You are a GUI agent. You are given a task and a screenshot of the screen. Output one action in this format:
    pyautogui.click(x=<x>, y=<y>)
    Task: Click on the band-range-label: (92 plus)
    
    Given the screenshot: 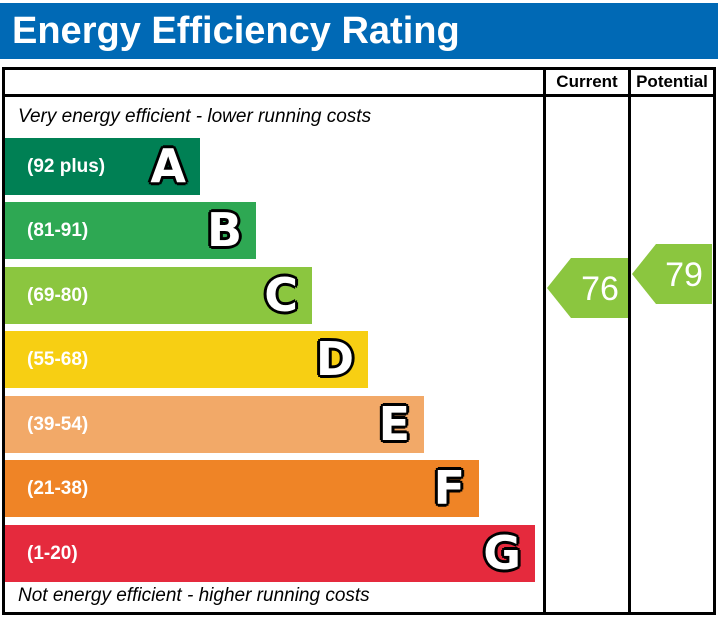 What is the action you would take?
    pyautogui.click(x=66, y=166)
    